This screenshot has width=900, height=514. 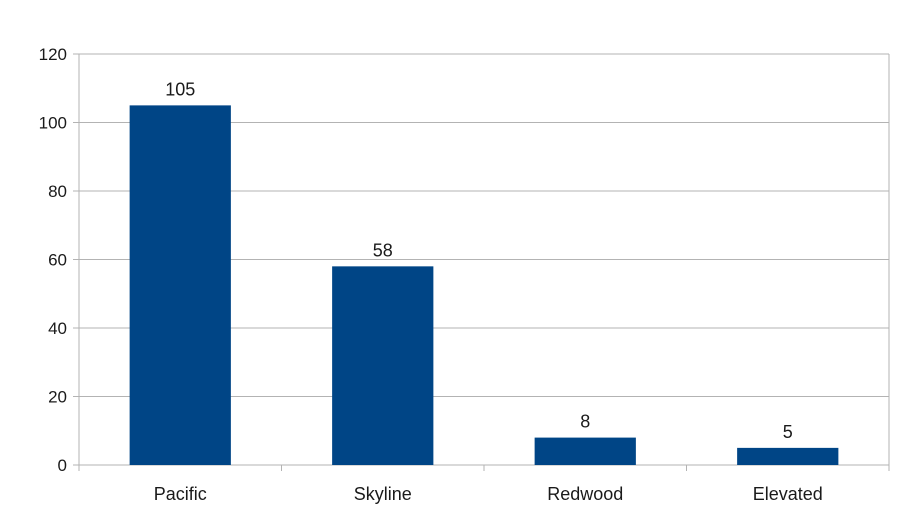 What do you see at coordinates (180, 494) in the screenshot?
I see `x-label-pacific: Pacific` at bounding box center [180, 494].